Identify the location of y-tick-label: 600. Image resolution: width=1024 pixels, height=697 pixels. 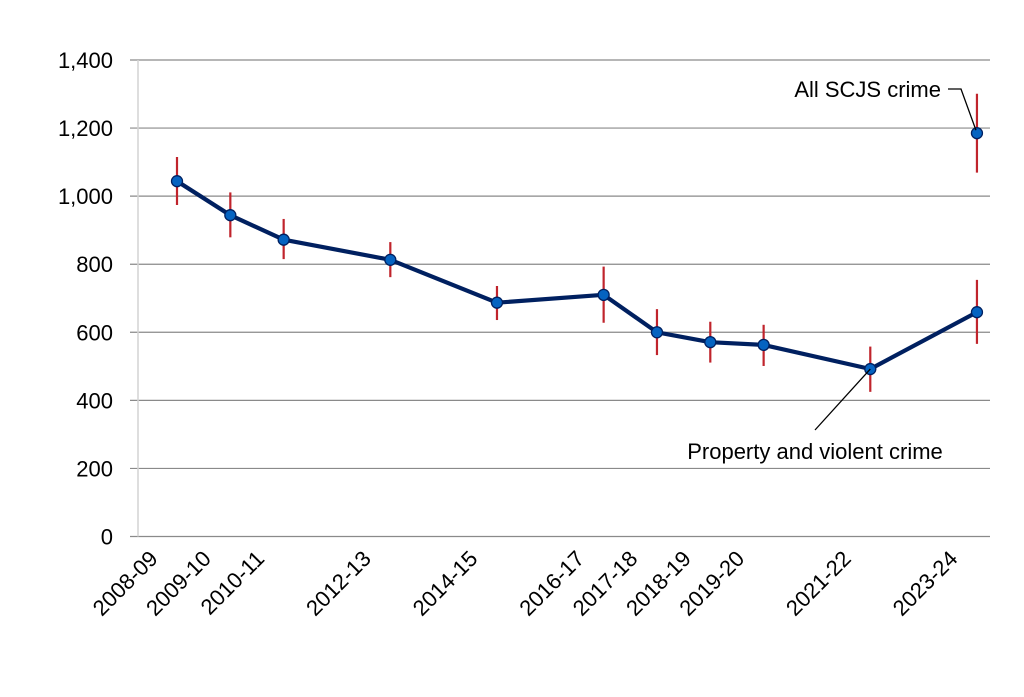
(94, 332).